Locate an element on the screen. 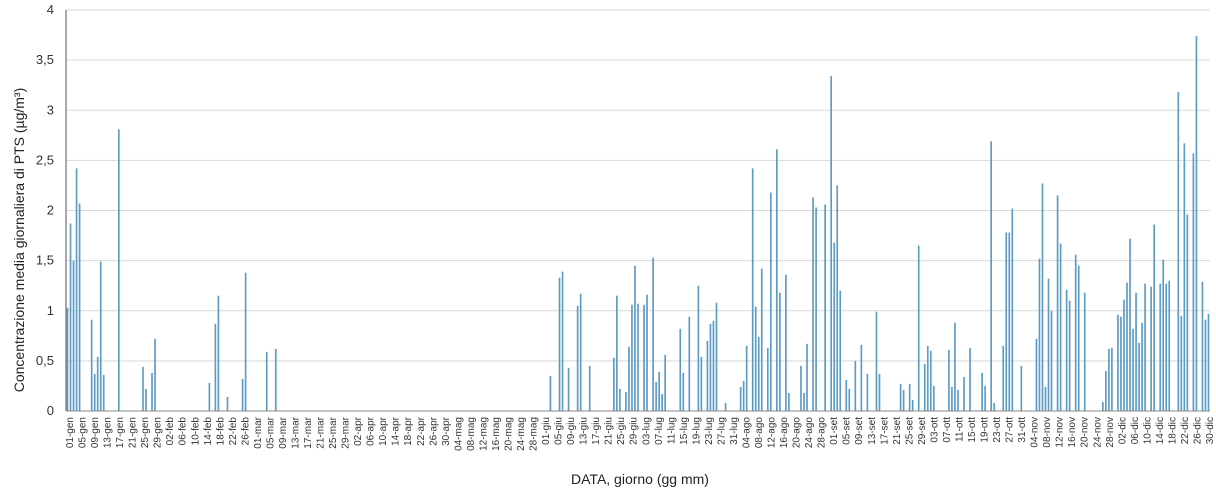  x-tick-label: 13-mar is located at coordinates (295, 432).